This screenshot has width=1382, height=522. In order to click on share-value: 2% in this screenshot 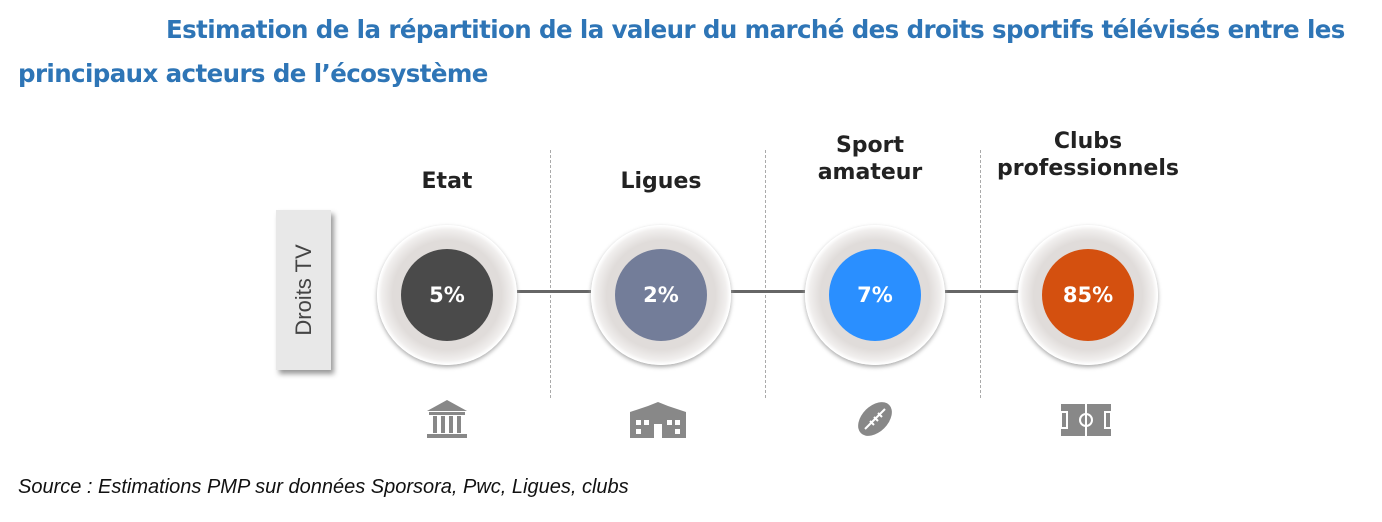, I will do `click(661, 295)`.